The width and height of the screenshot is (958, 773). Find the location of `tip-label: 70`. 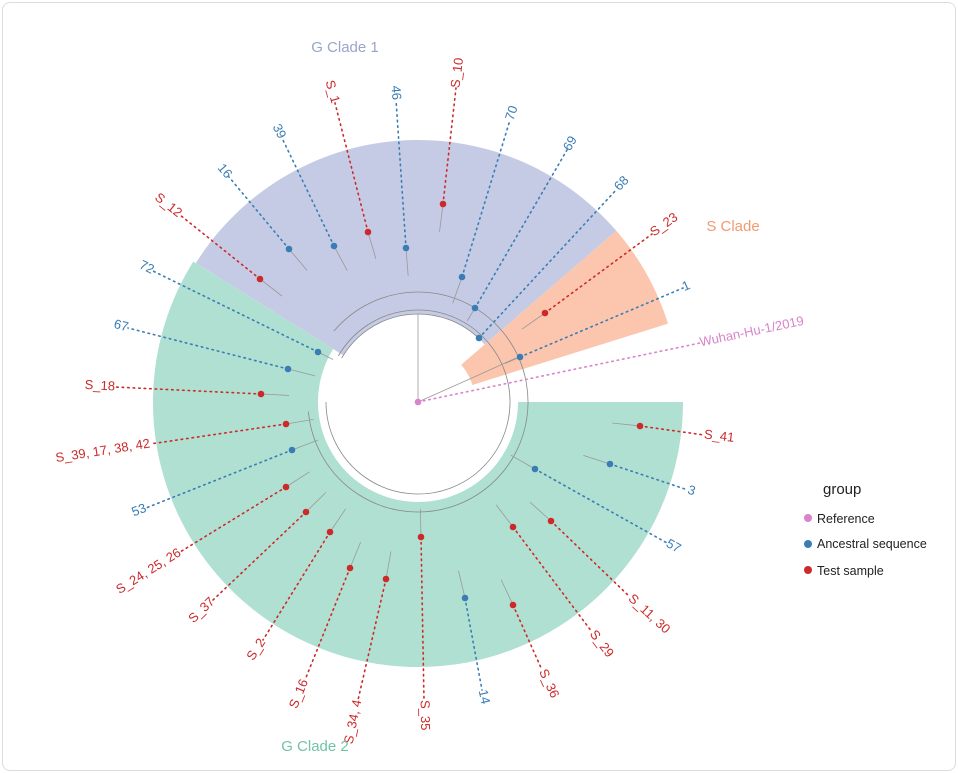

tip-label: 70 is located at coordinates (511, 113).